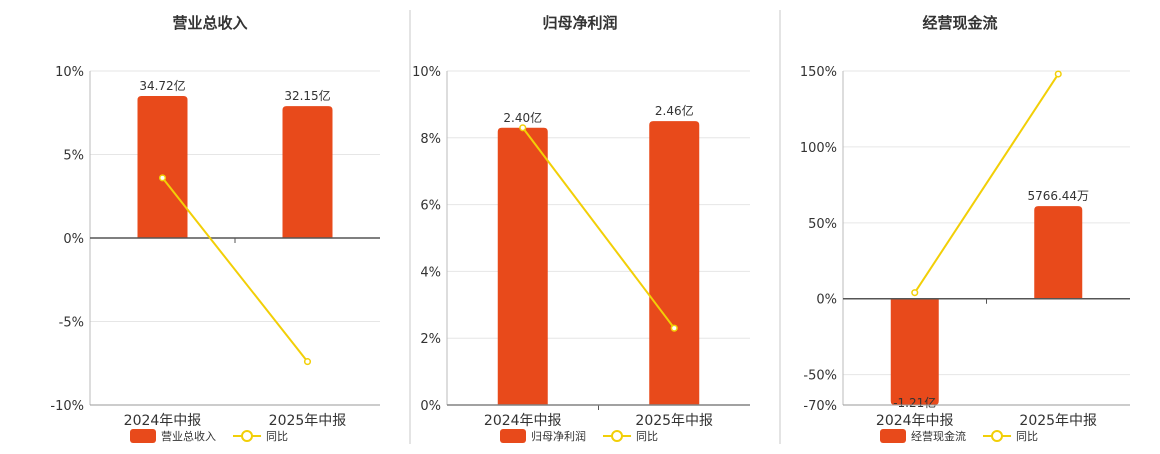 The image size is (1160, 454). Describe the element at coordinates (818, 148) in the screenshot. I see `y-tick-label: 100%` at that location.